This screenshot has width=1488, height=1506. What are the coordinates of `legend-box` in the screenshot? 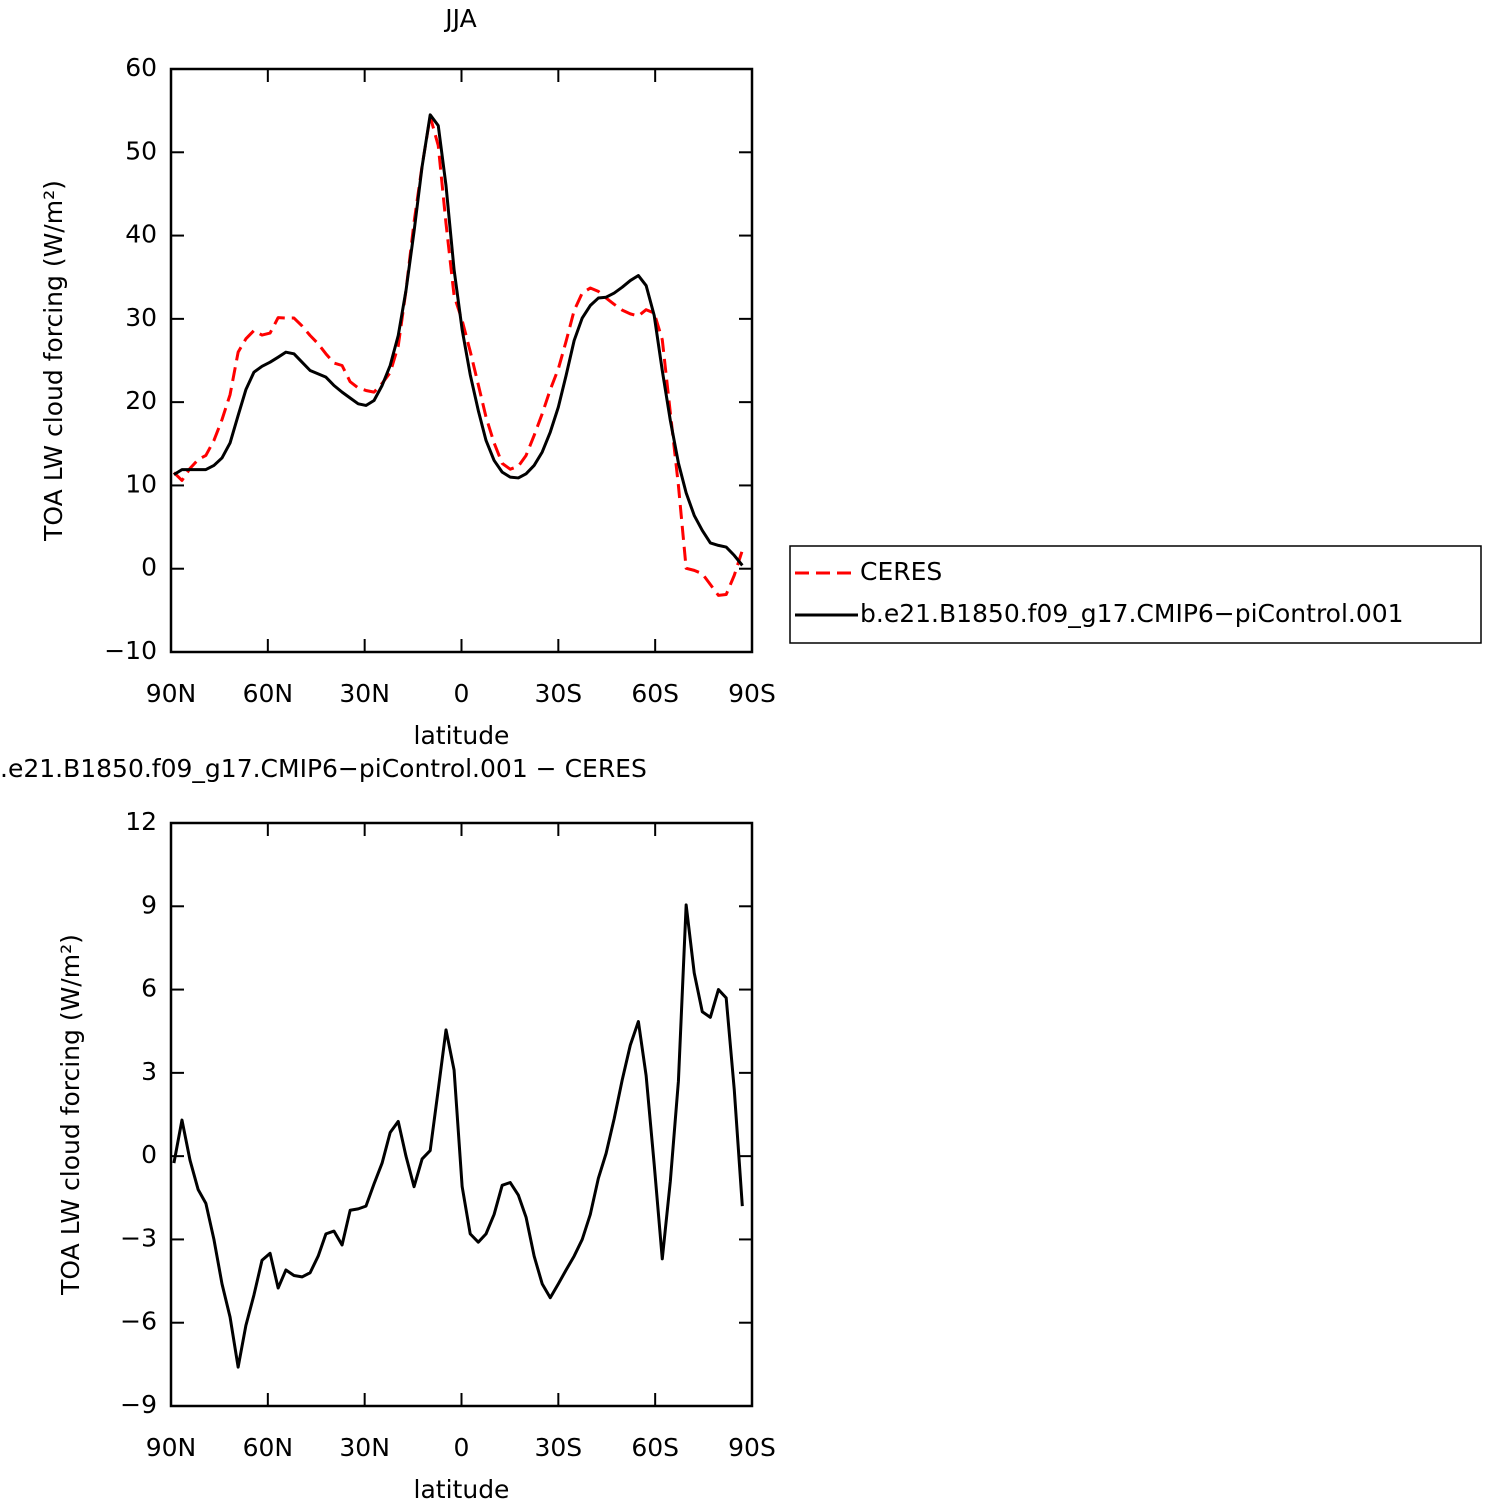 It's located at (1135, 594).